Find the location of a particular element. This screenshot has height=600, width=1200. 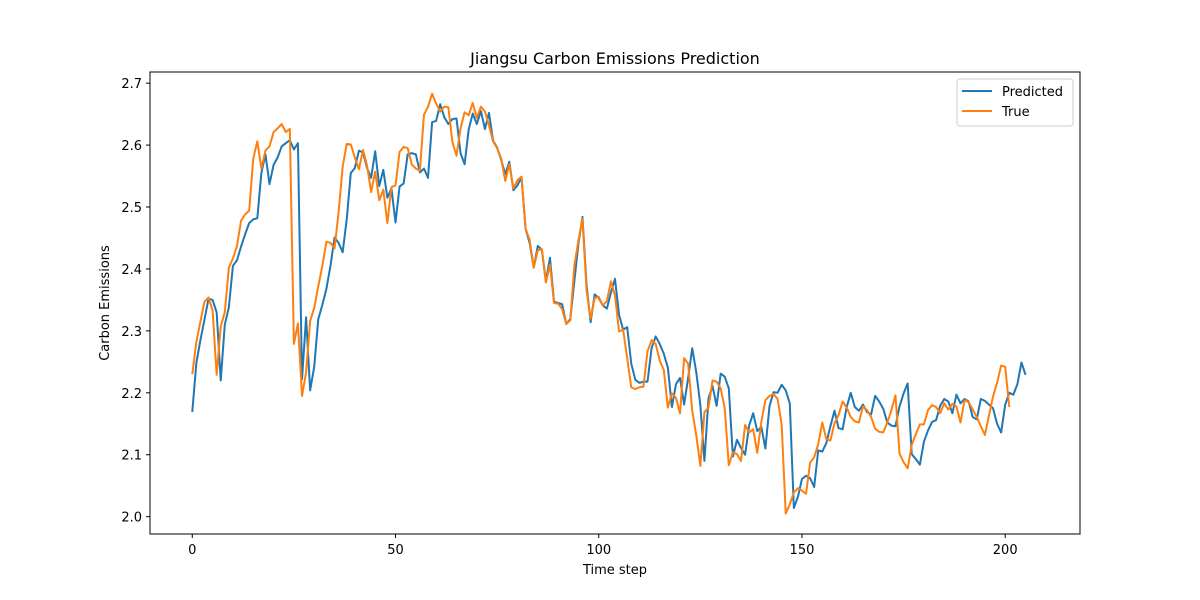

y-axis: 2.0 2.1 2.2 2.3 2.4 2.5 2.6 2.7 is located at coordinates (135, 301).